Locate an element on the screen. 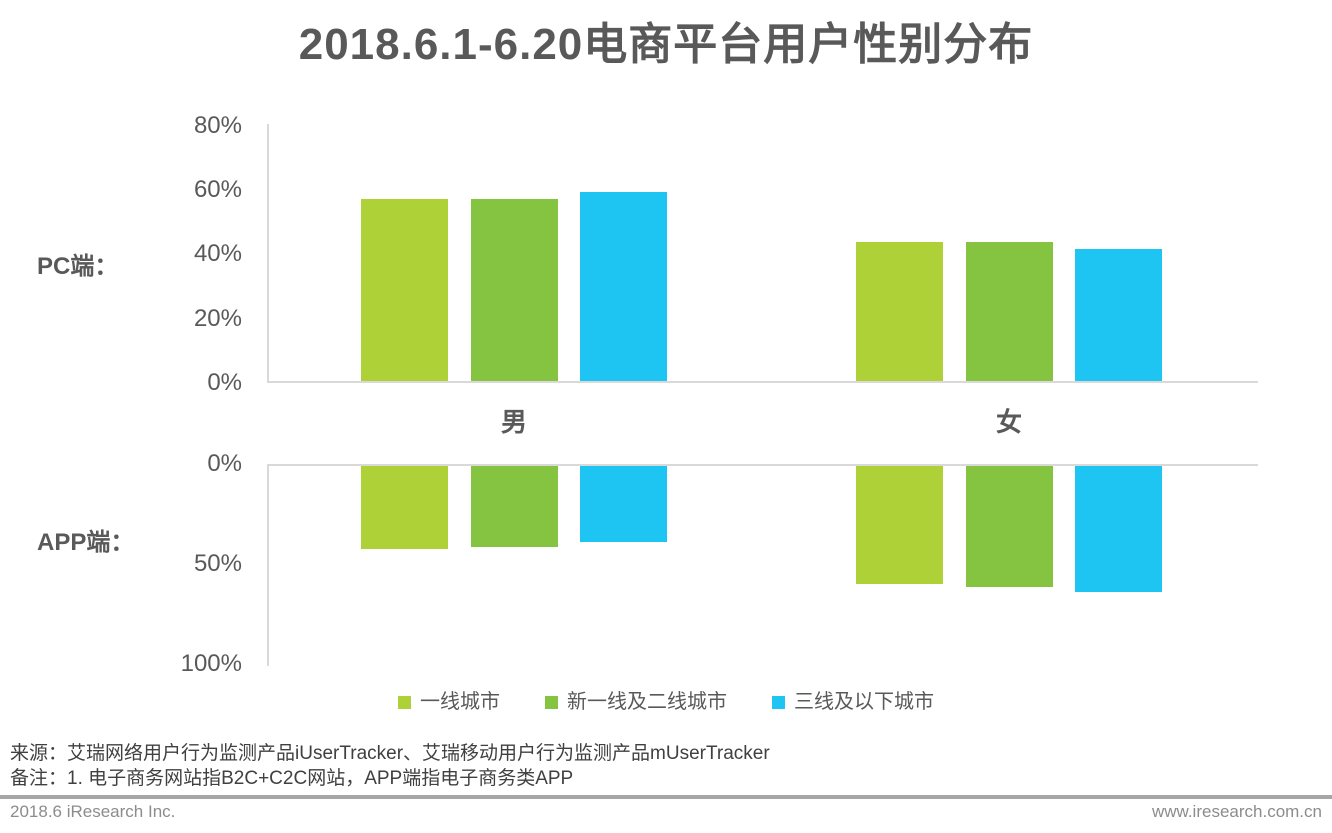 The image size is (1332, 833). remark-note: 备注：1. 电子商务网站指B2C+C2C网站，APP端指电子商务类APP is located at coordinates (292, 778).